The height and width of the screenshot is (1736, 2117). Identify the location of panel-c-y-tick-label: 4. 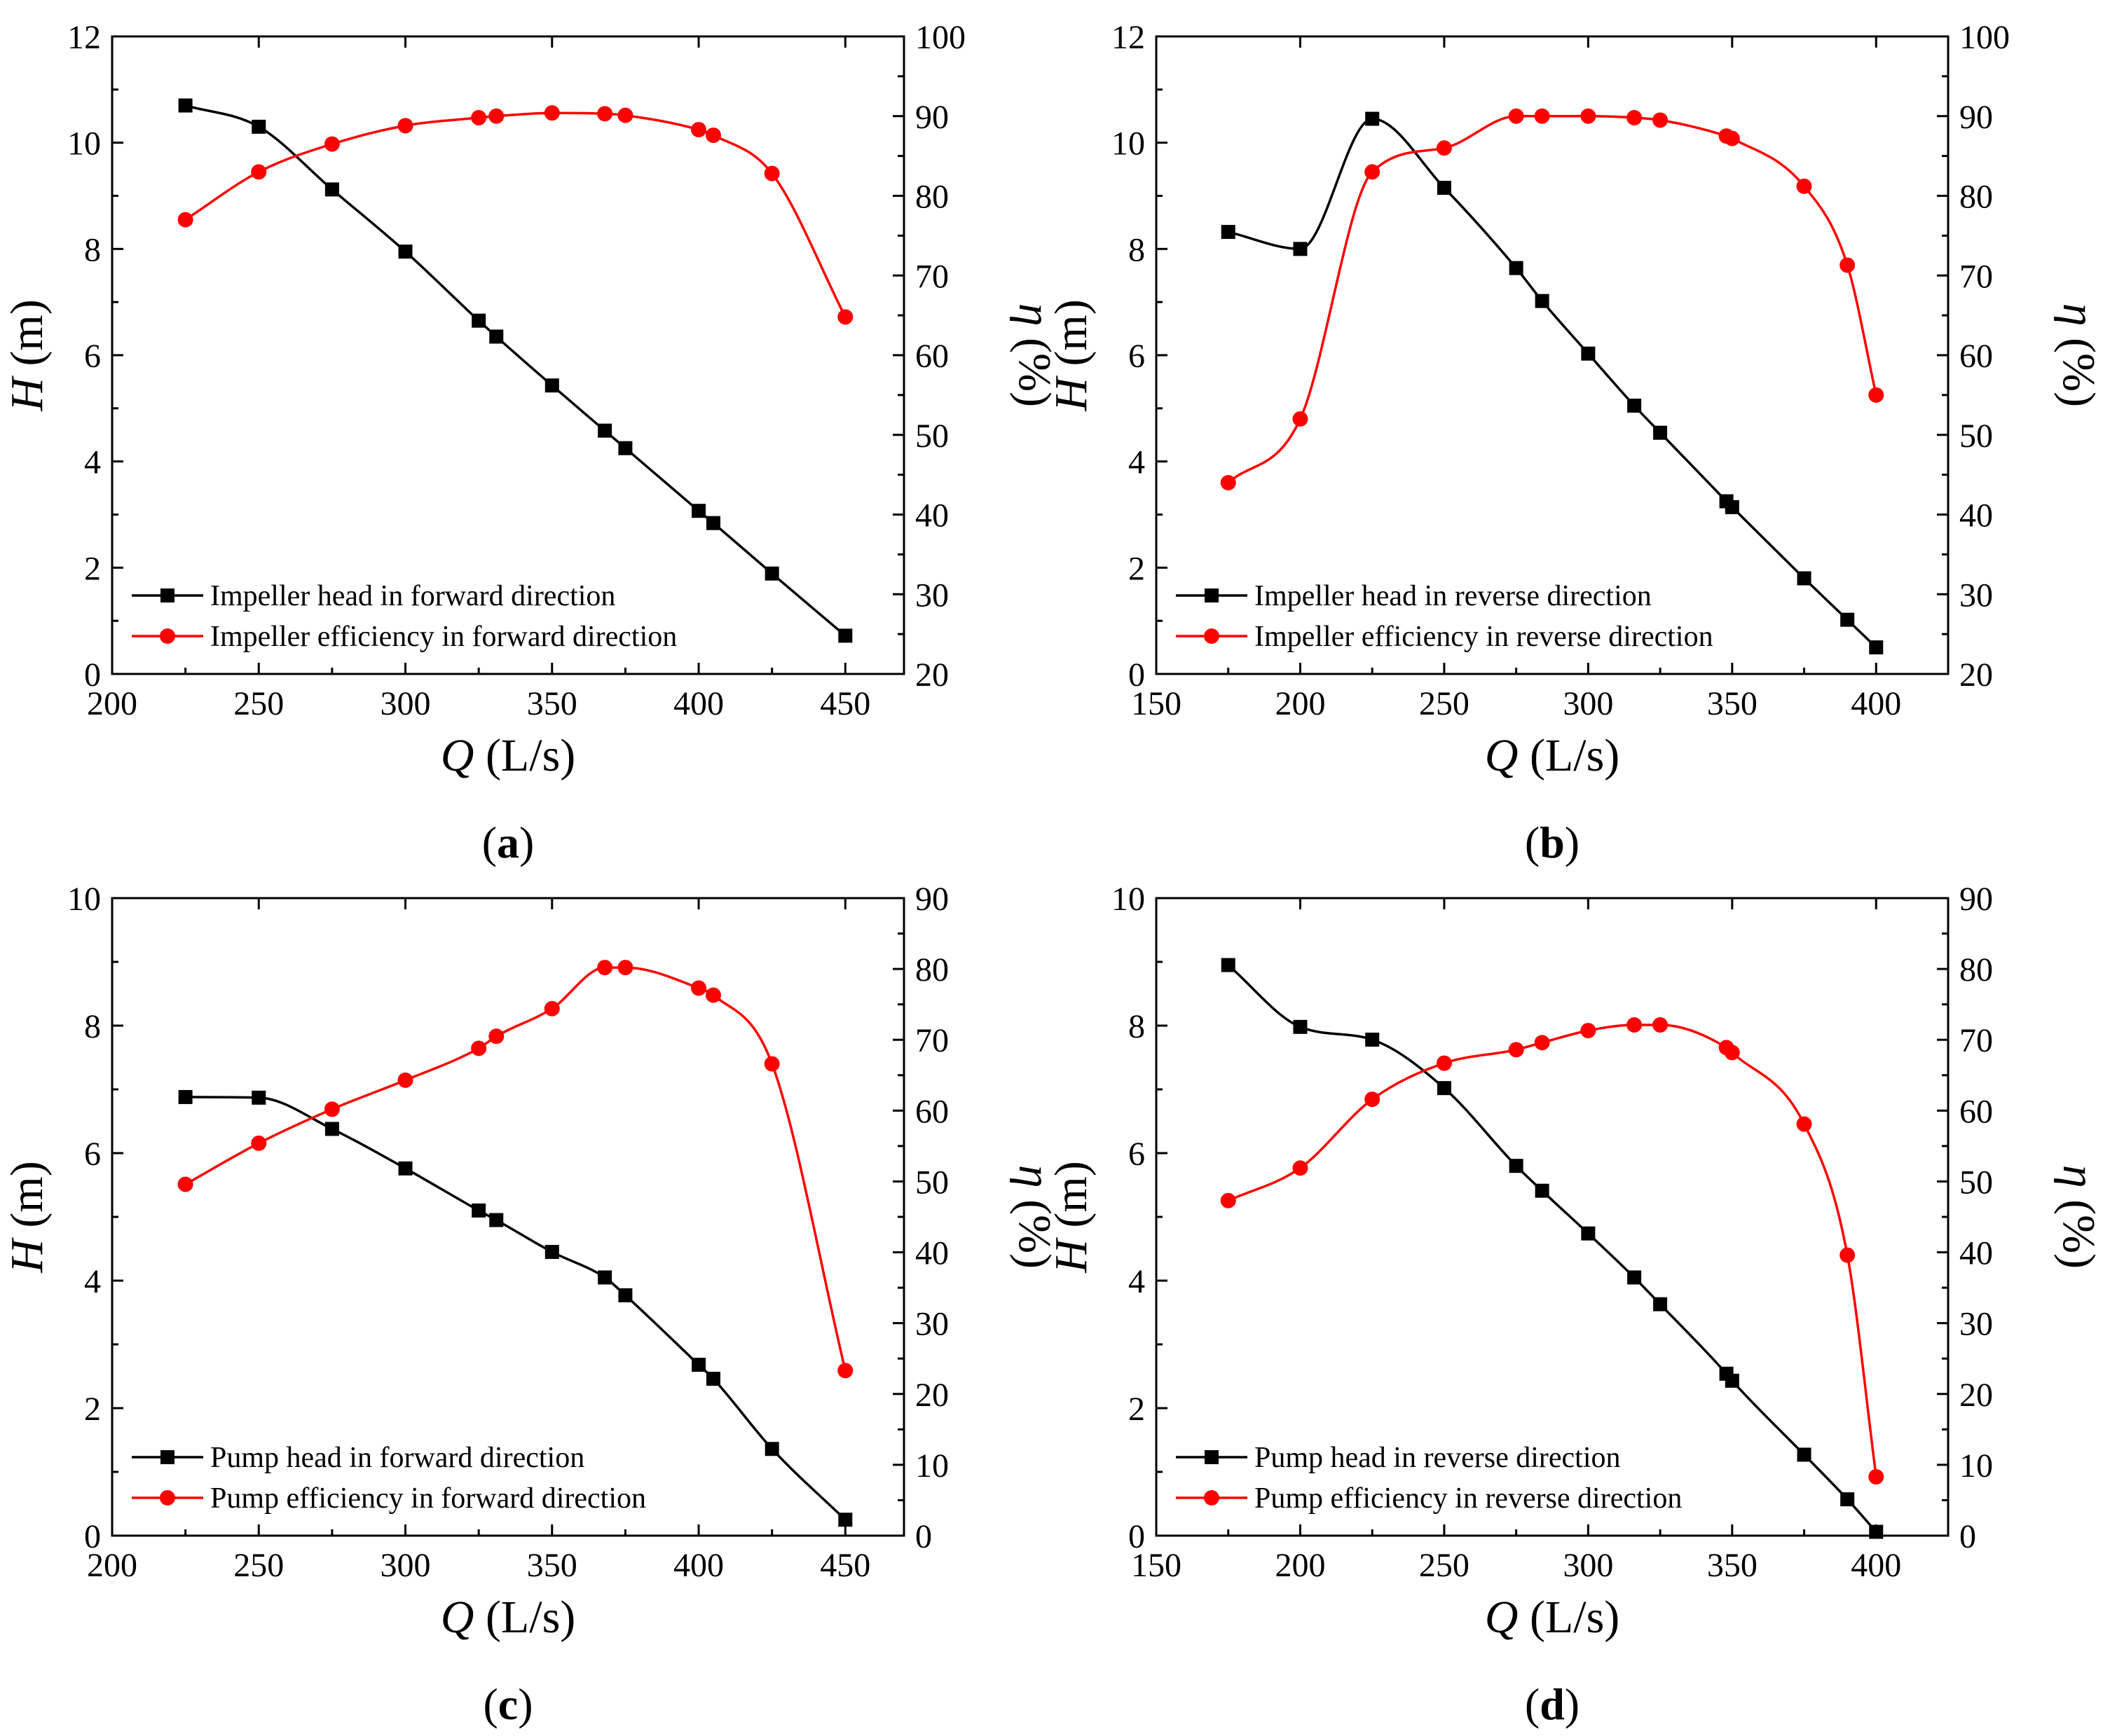
(92, 1281).